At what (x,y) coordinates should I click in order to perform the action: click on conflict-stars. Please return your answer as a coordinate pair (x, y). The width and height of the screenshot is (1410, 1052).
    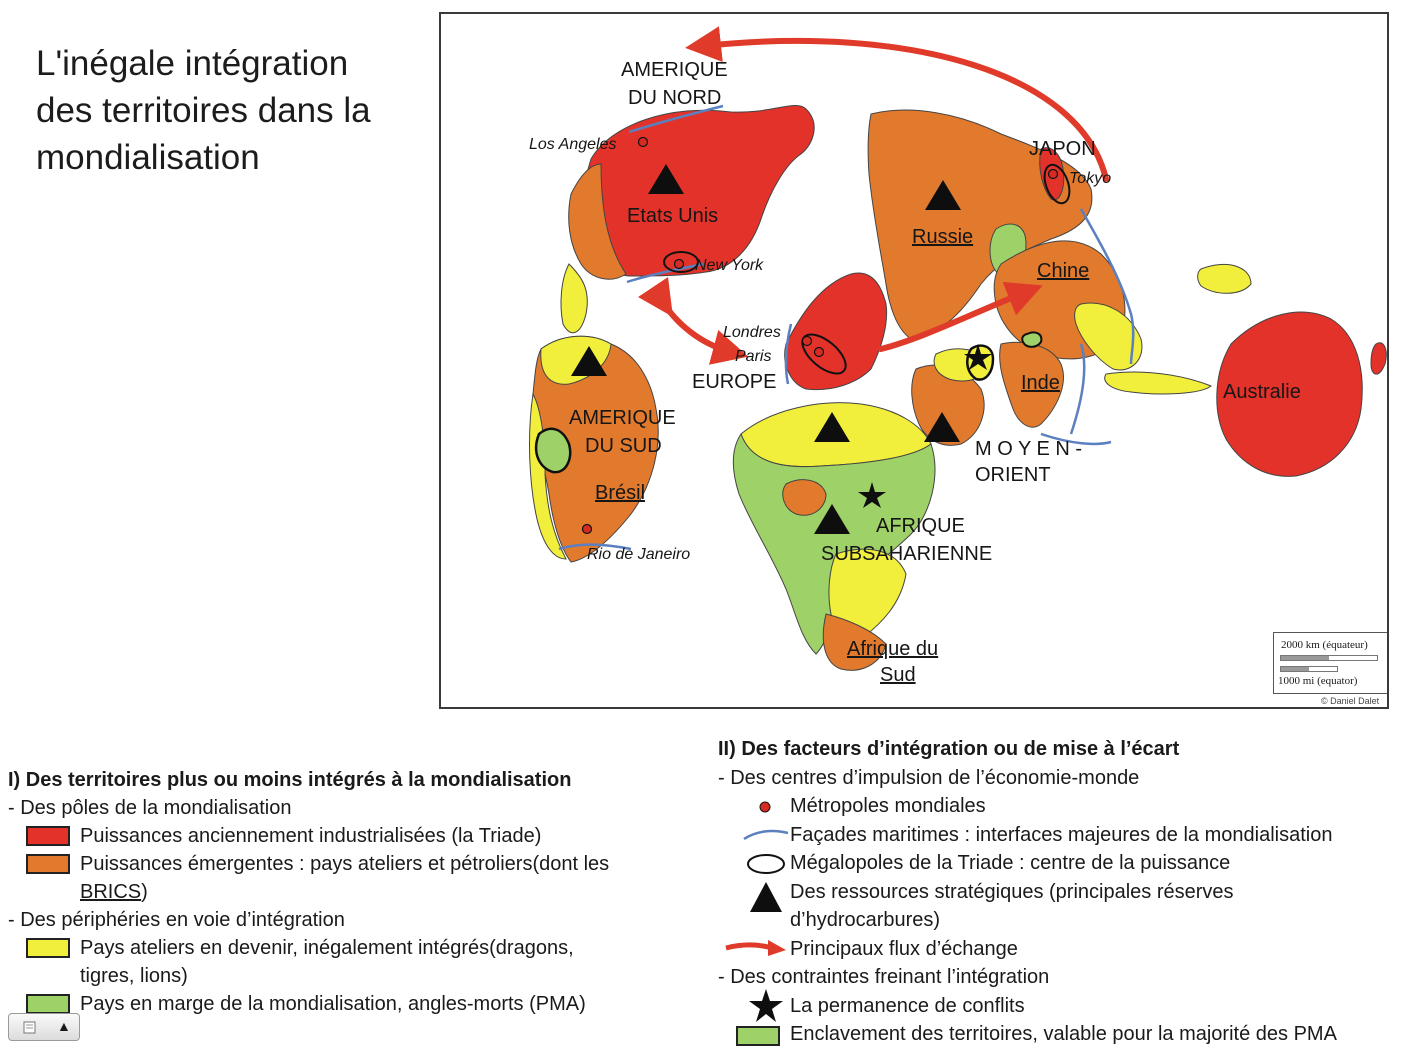
    Looking at the image, I should click on (925, 426).